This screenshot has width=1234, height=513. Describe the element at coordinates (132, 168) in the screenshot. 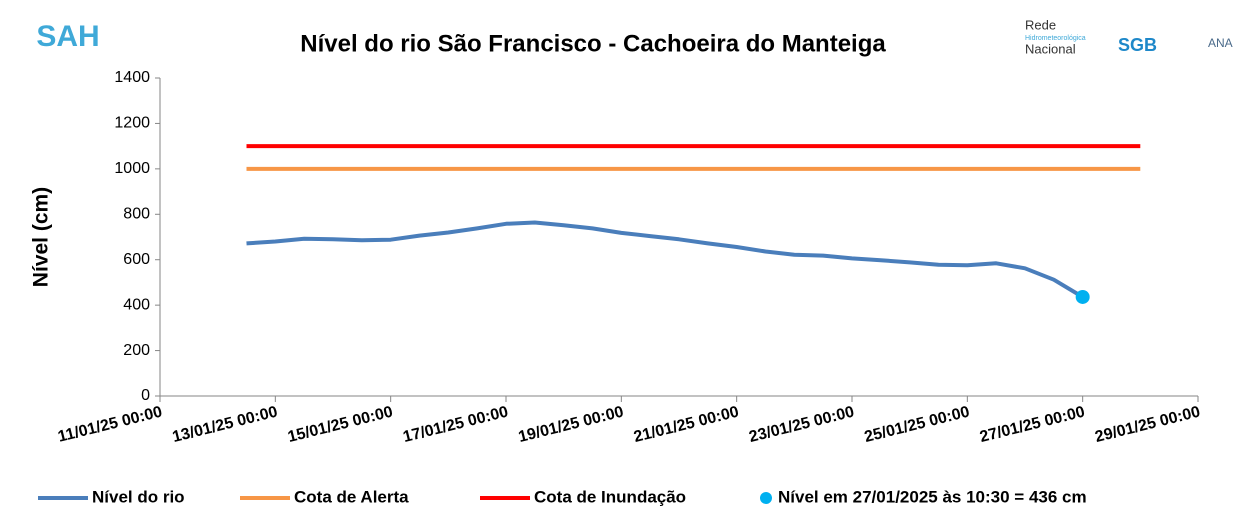

I see `y-tick-label: 1000` at that location.